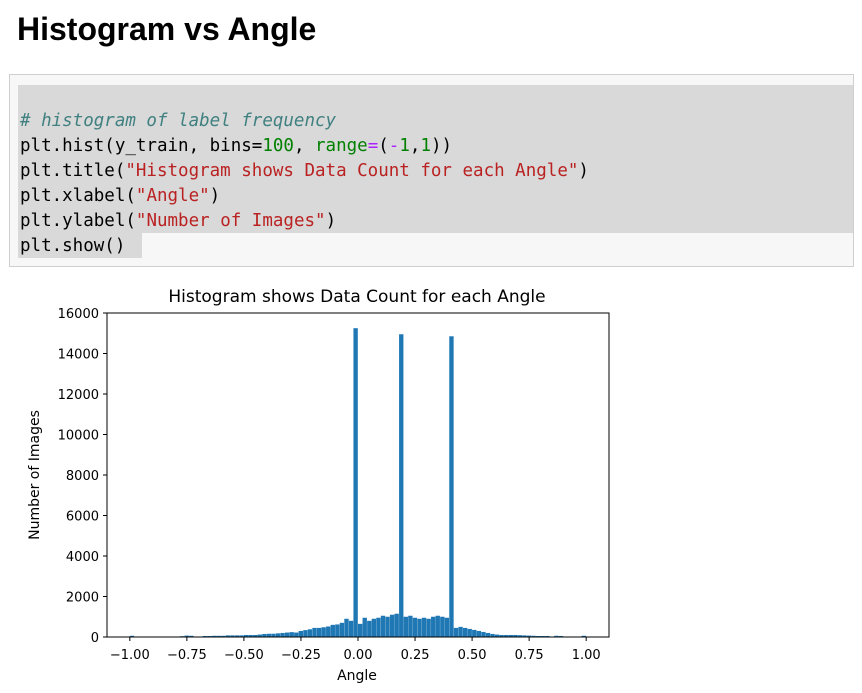  Describe the element at coordinates (82, 598) in the screenshot. I see `y-tick-label: 2000` at that location.